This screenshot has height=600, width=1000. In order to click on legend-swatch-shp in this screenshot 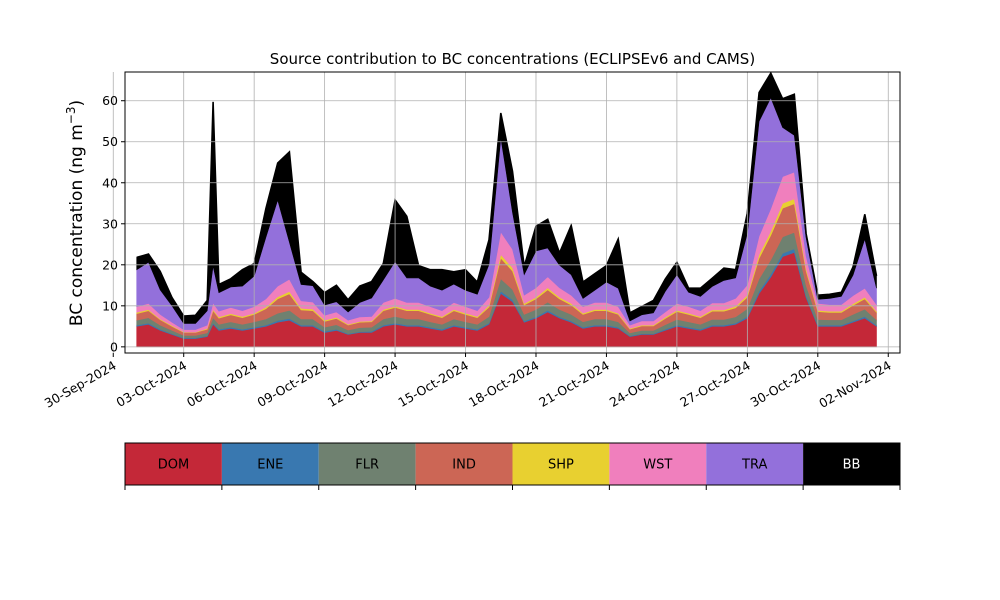, I will do `click(561, 464)`.